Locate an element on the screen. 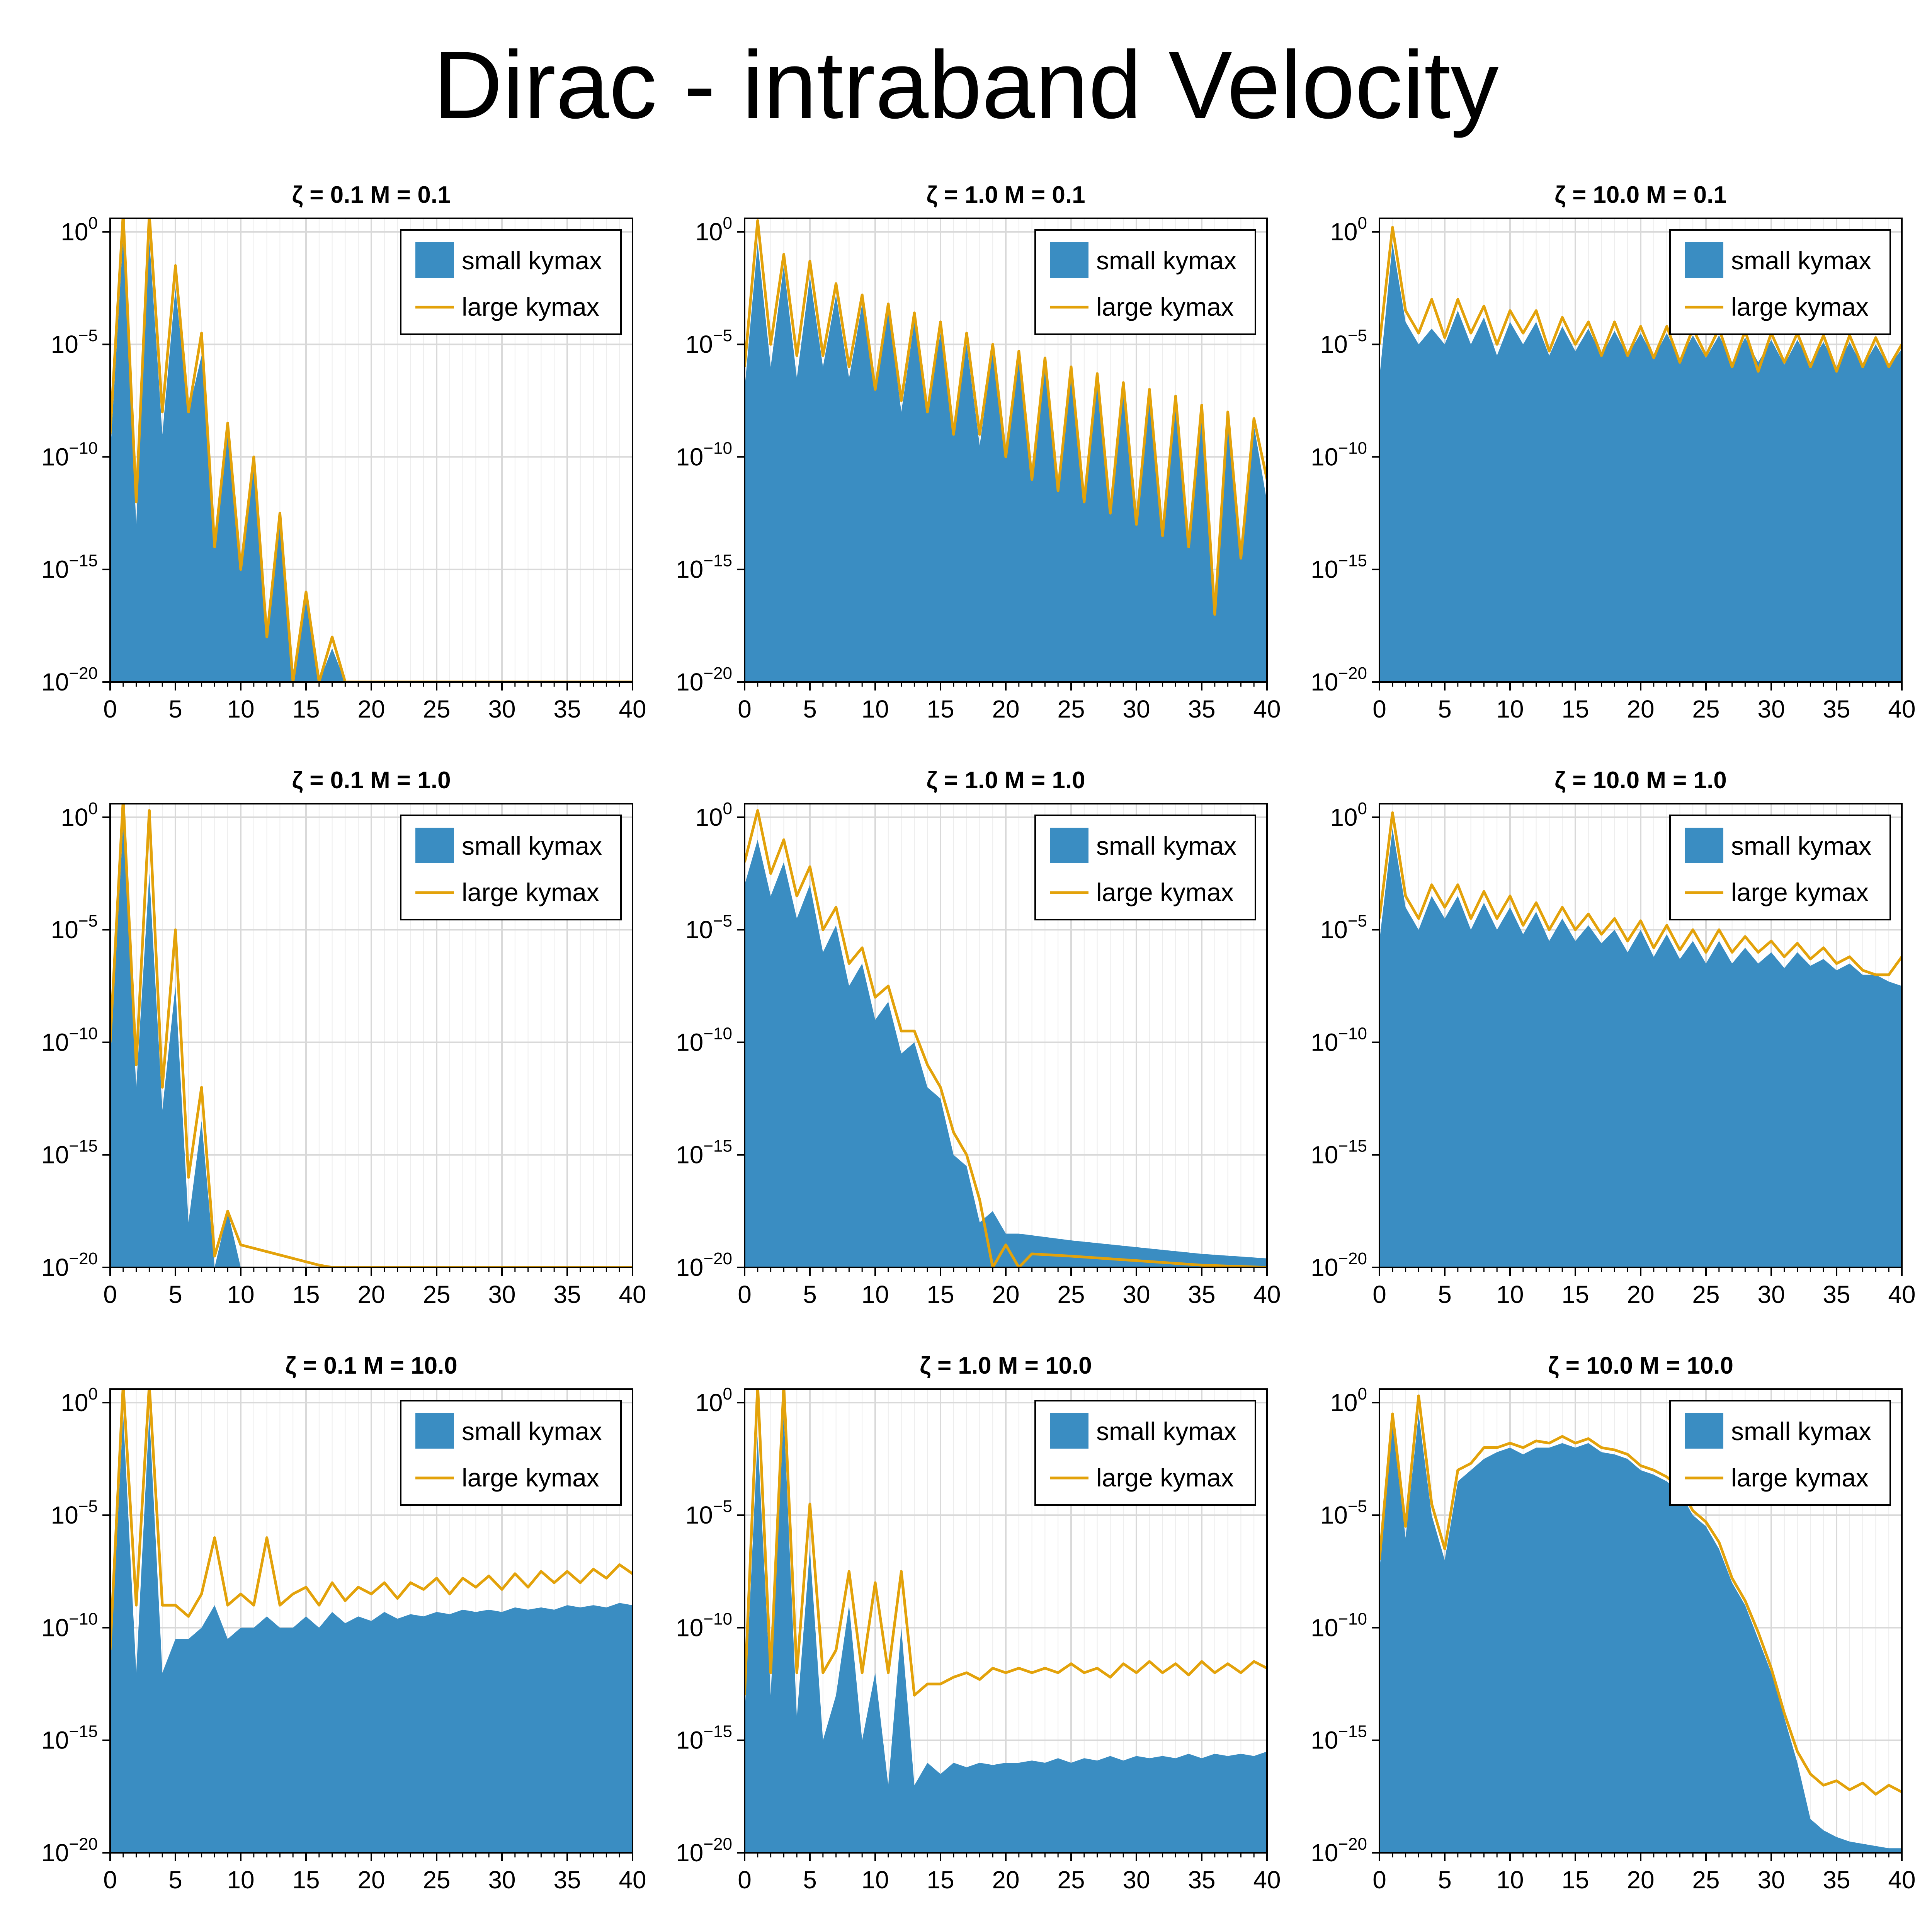  panel-title: ζ = 1.0 M = 0.1 is located at coordinates (1006, 195).